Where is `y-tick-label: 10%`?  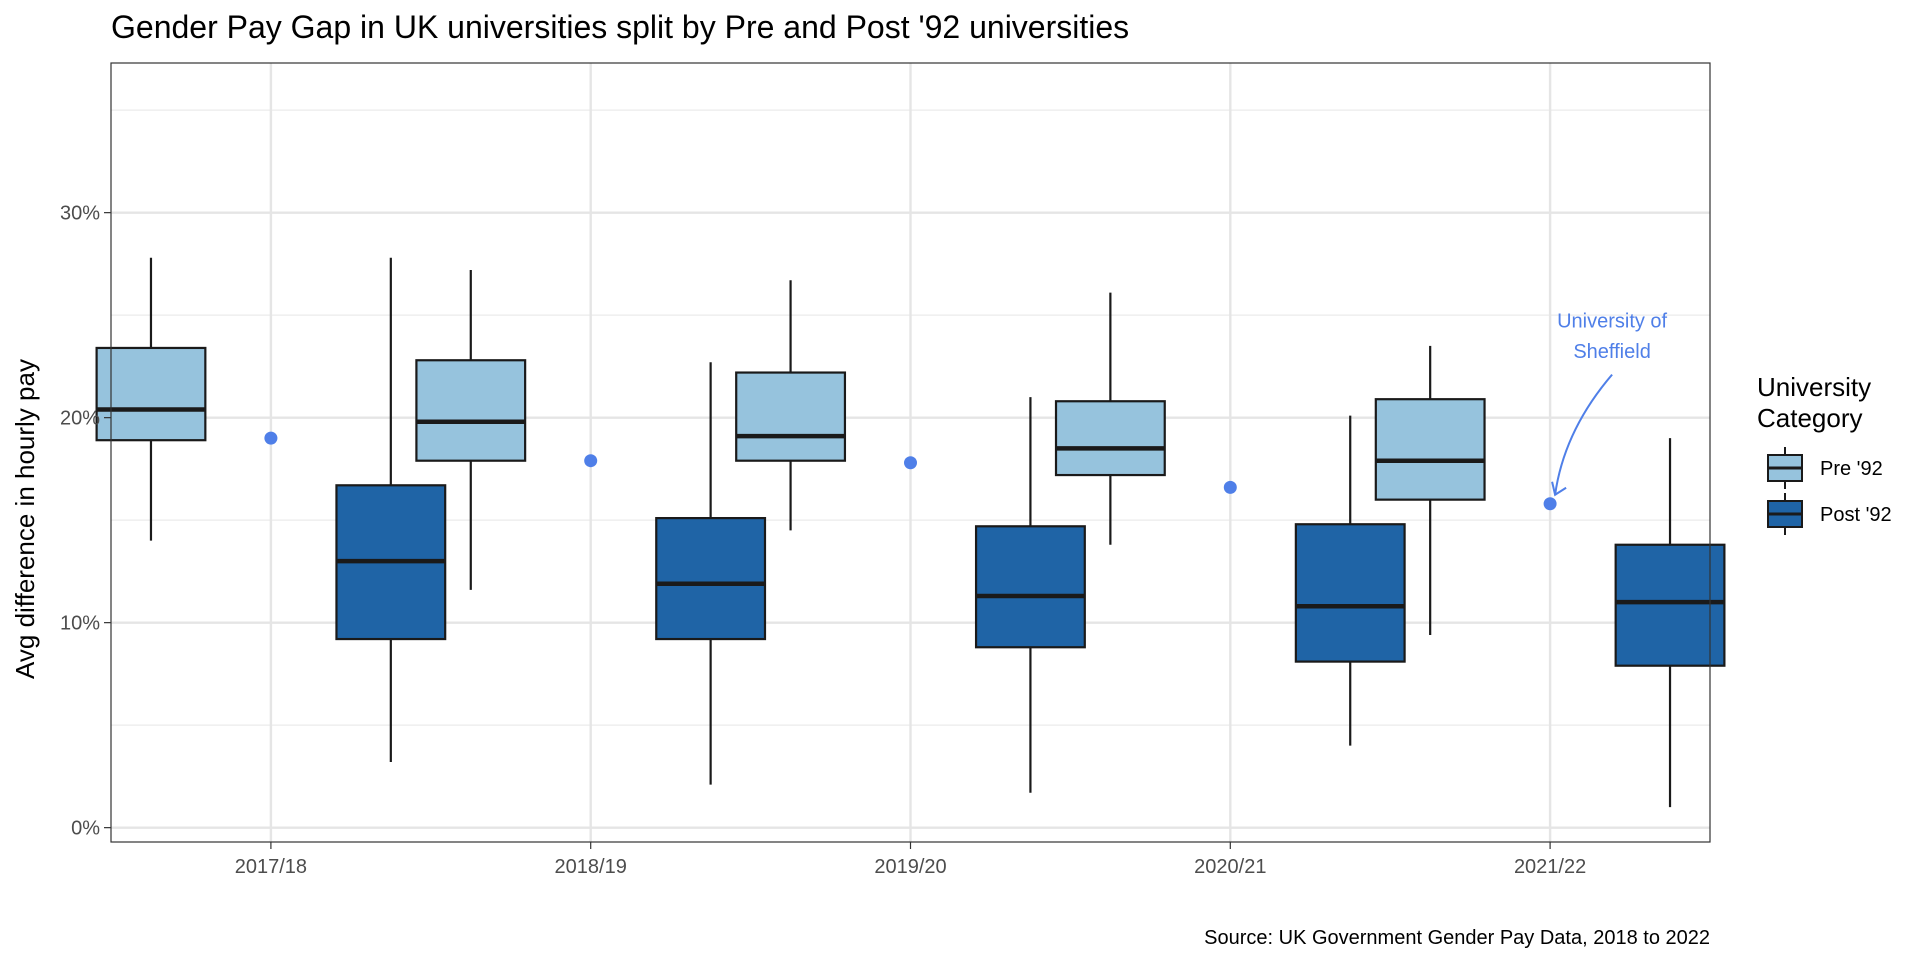
y-tick-label: 10% is located at coordinates (80, 624).